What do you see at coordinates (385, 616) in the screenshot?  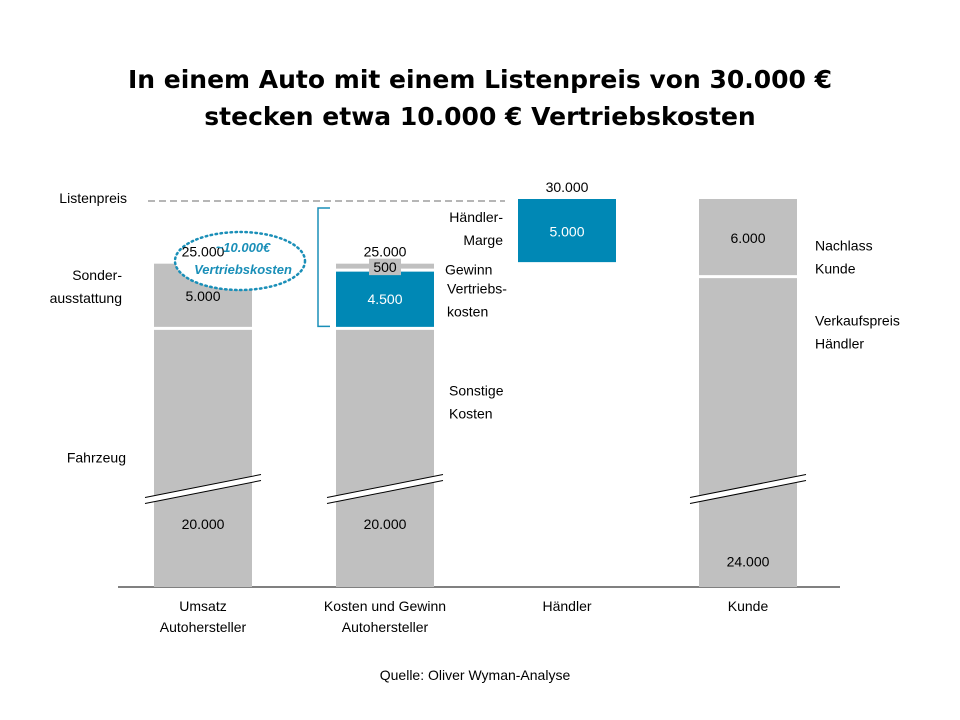 I see `category-label-kosten: Kosten und Gewinn Autohersteller` at bounding box center [385, 616].